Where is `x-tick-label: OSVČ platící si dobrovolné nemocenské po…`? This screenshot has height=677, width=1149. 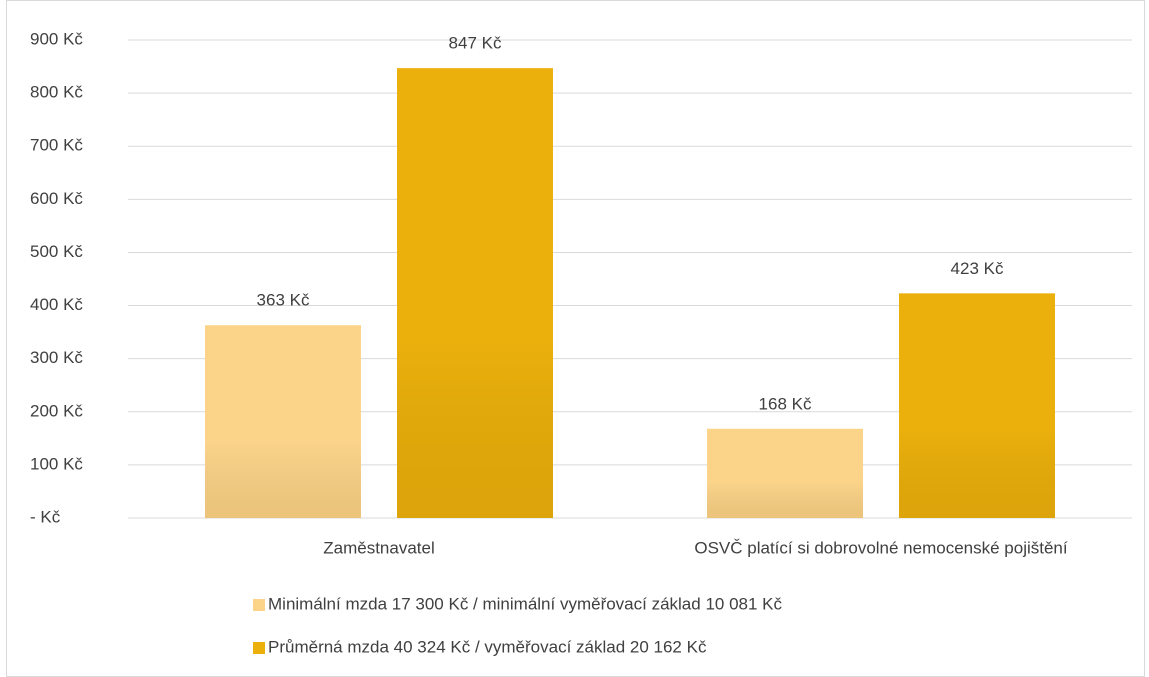
x-tick-label: OSVČ platící si dobrovolné nemocenské po… is located at coordinates (881, 547).